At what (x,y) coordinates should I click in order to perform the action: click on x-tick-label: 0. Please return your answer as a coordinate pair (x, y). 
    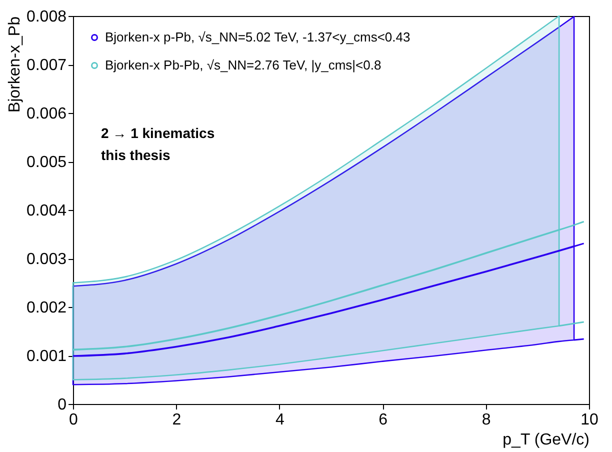
    Looking at the image, I should click on (73, 420).